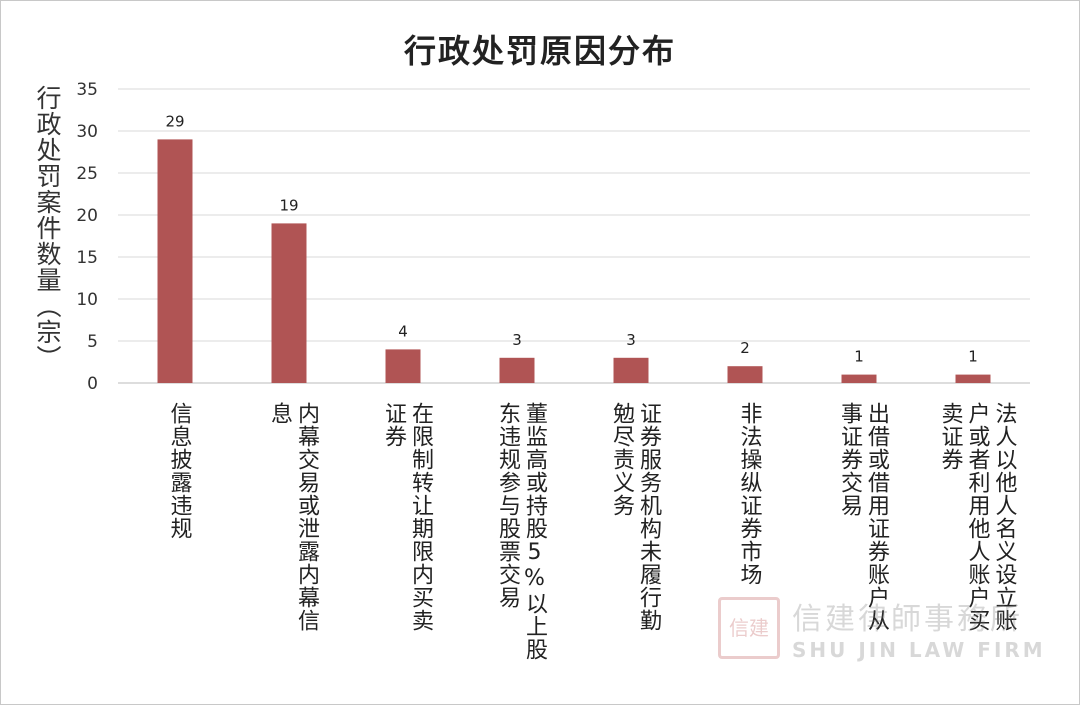 This screenshot has width=1080, height=705. What do you see at coordinates (87, 300) in the screenshot?
I see `y-tick-label: 10` at bounding box center [87, 300].